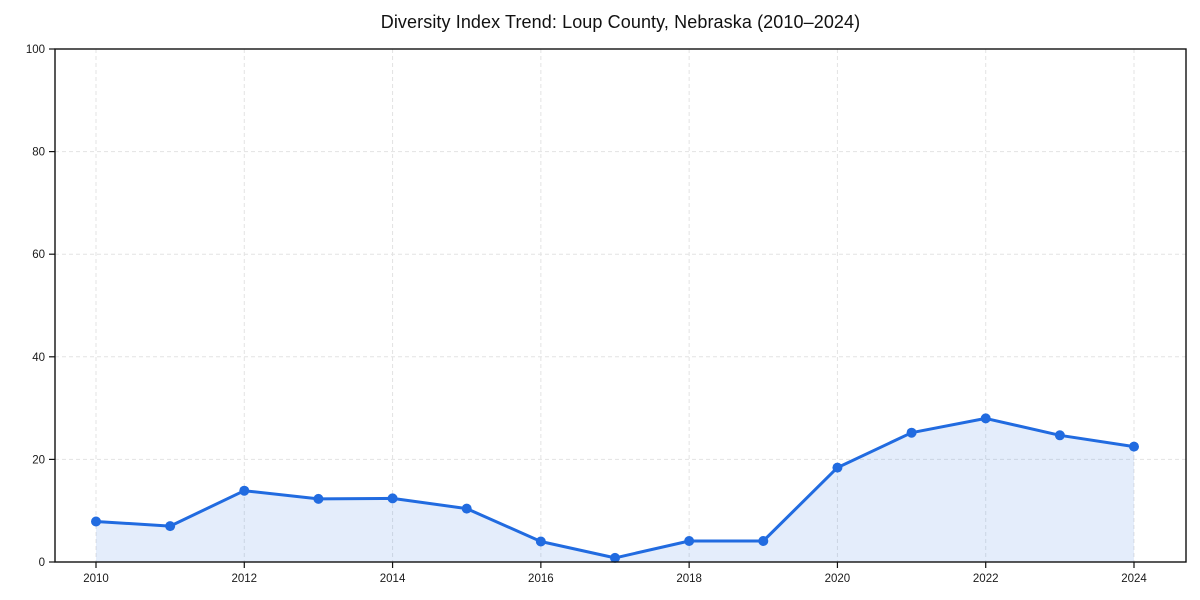 This screenshot has width=1200, height=600. Describe the element at coordinates (318, 498) in the screenshot. I see `data-point-2013` at that location.